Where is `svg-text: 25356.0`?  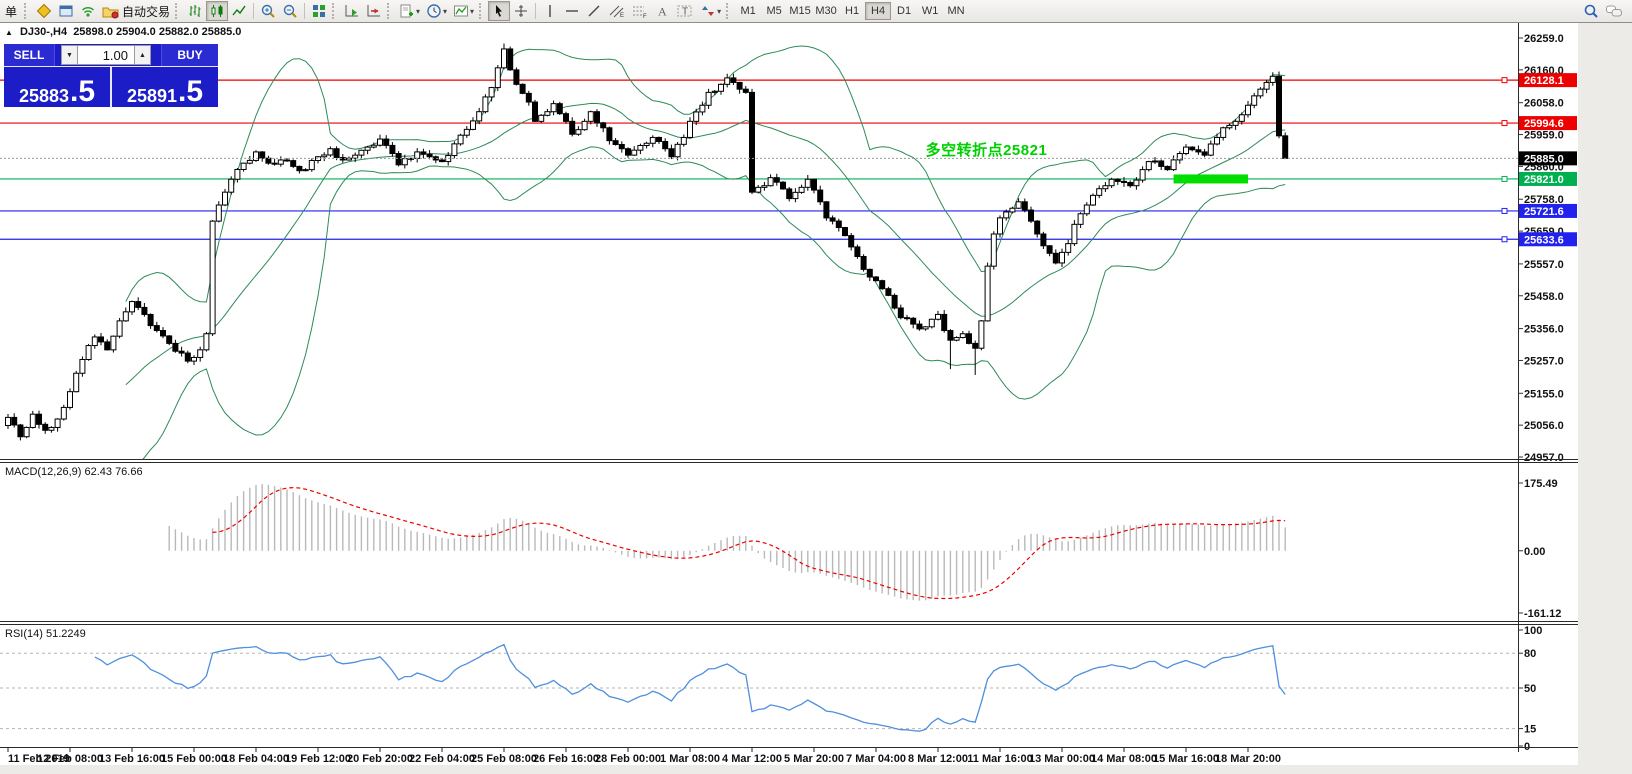
svg-text: 25356.0 is located at coordinates (1544, 330).